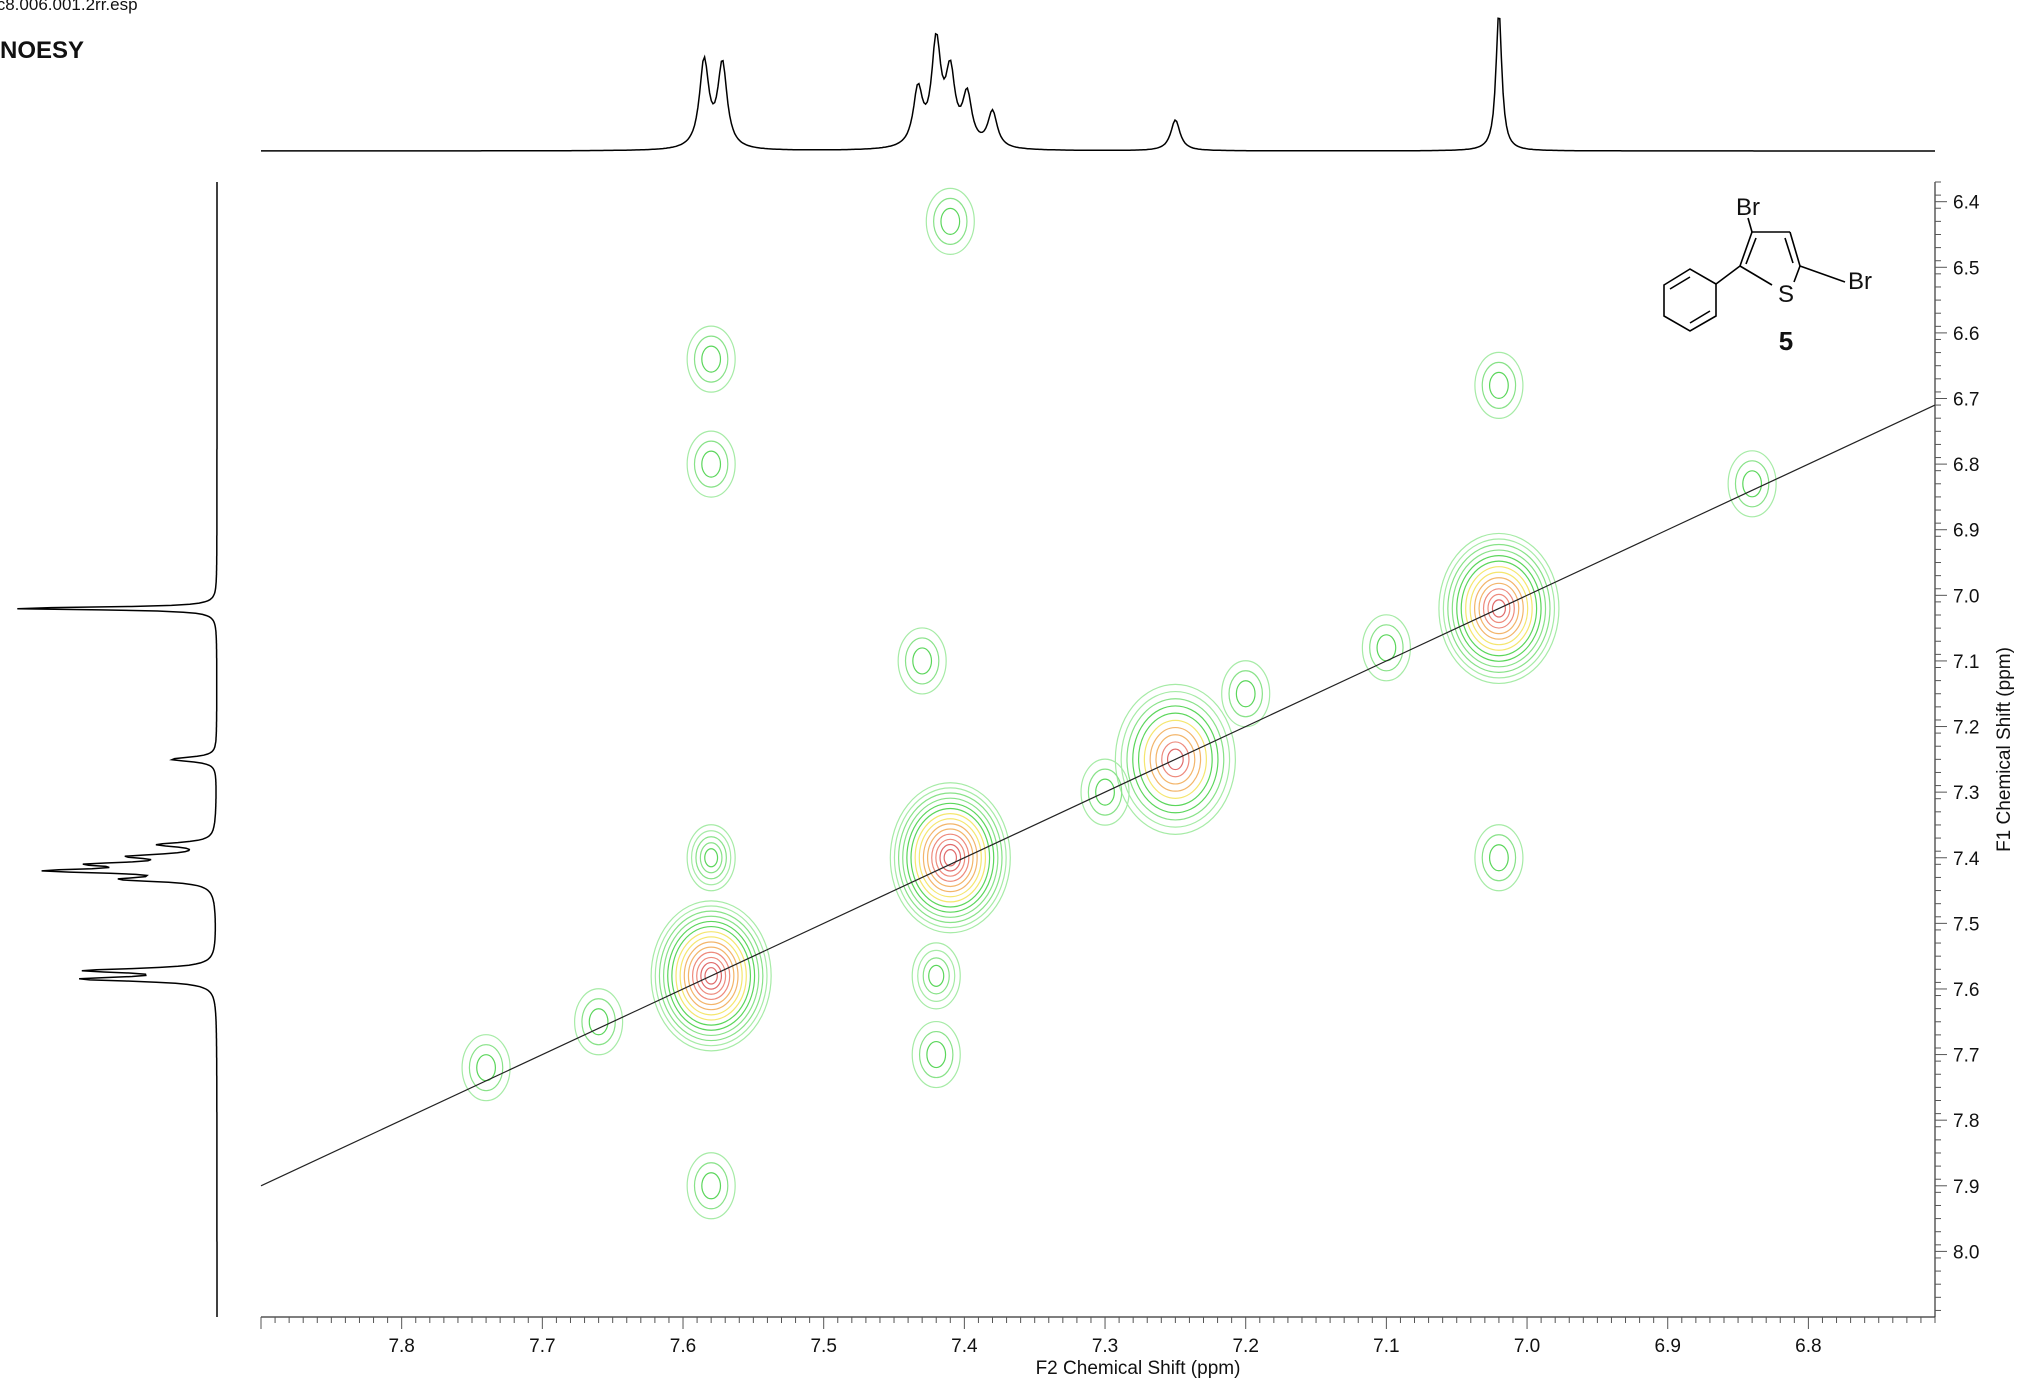  I want to click on experiment-title: NOESY, so click(42, 50).